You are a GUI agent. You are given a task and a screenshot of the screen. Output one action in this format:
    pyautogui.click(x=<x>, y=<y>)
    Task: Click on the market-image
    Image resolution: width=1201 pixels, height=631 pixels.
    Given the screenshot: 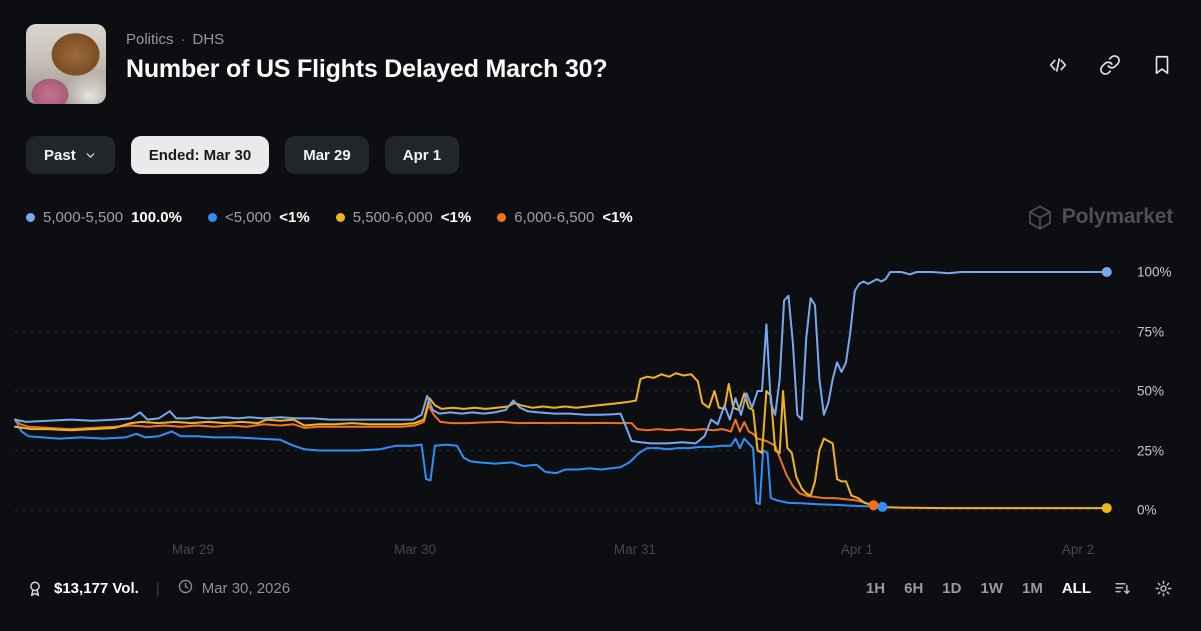 What is the action you would take?
    pyautogui.click(x=66, y=64)
    